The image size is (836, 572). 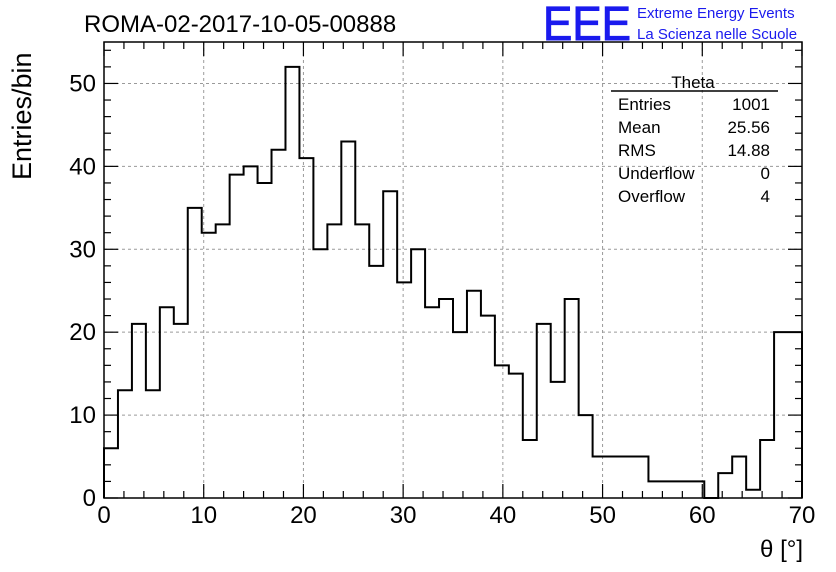 What do you see at coordinates (82, 83) in the screenshot?
I see `y-tick-label: 50` at bounding box center [82, 83].